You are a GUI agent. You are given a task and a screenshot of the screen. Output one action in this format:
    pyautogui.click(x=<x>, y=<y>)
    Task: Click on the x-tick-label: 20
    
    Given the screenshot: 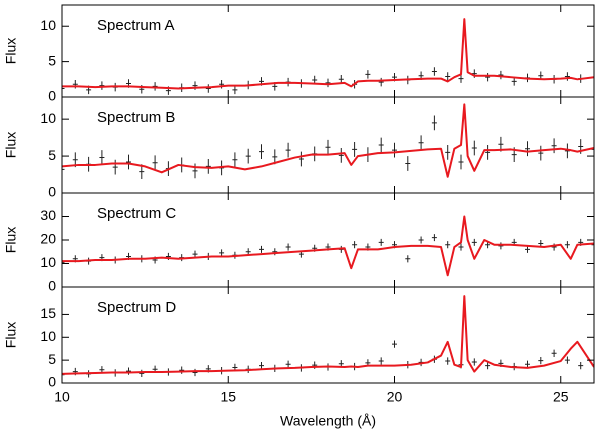 What is the action you would take?
    pyautogui.click(x=395, y=397)
    